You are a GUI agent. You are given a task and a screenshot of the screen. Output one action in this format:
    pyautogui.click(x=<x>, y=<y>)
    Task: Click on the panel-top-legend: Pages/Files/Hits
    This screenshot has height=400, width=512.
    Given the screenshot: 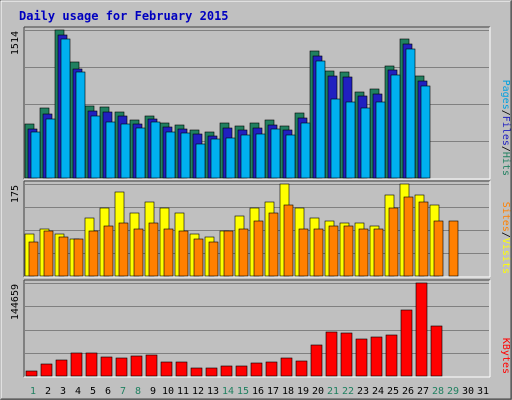 What is the action you would take?
    pyautogui.click(x=505, y=128)
    